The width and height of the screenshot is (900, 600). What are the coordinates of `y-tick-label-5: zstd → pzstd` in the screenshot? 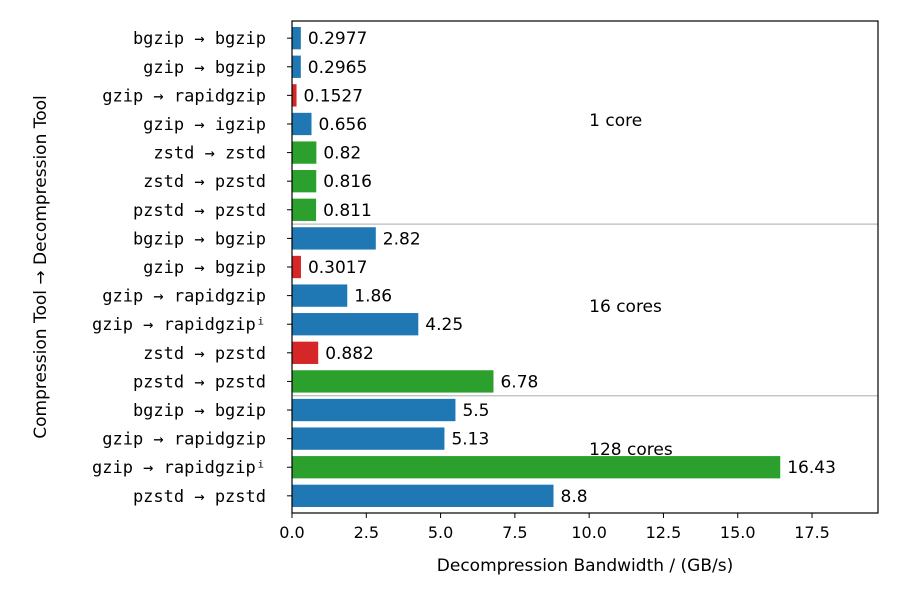 It's located at (204, 182).